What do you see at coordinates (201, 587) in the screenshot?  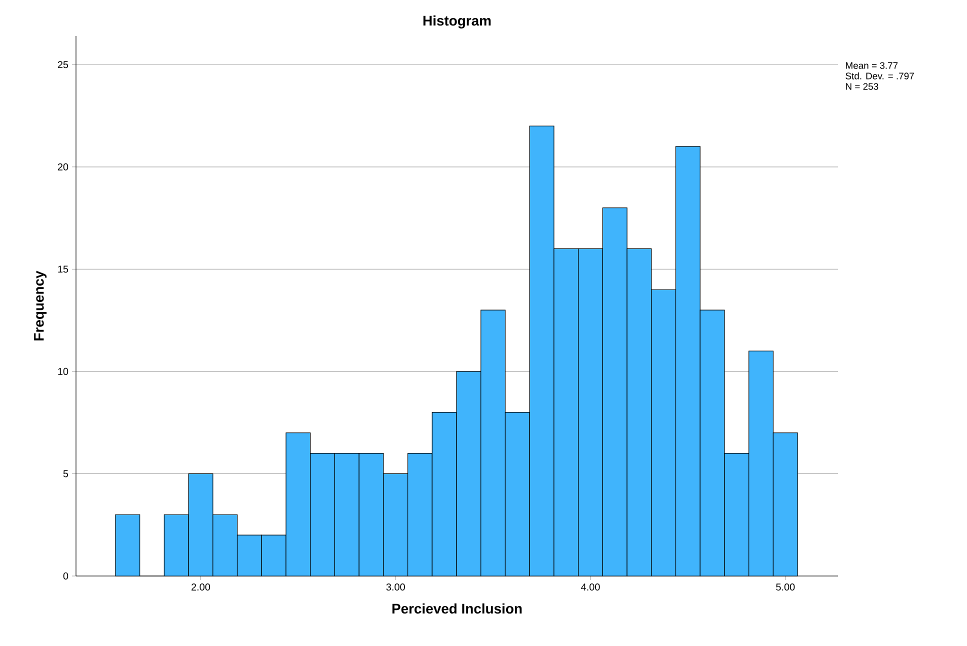 I see `x-tick-label: 2.00` at bounding box center [201, 587].